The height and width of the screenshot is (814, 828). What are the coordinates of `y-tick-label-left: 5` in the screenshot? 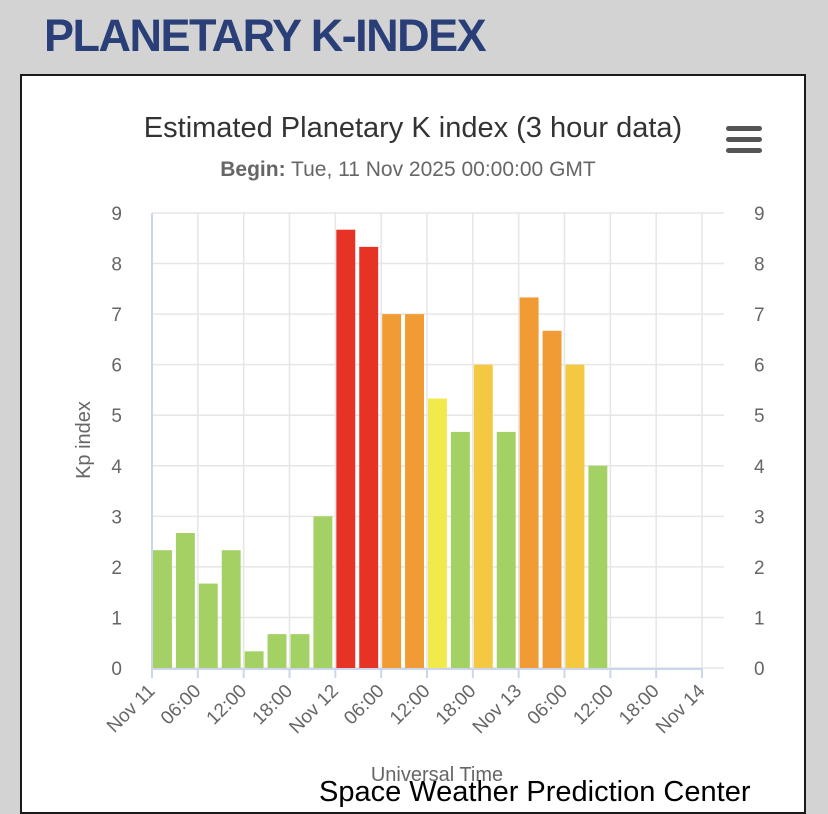 It's located at (116, 416).